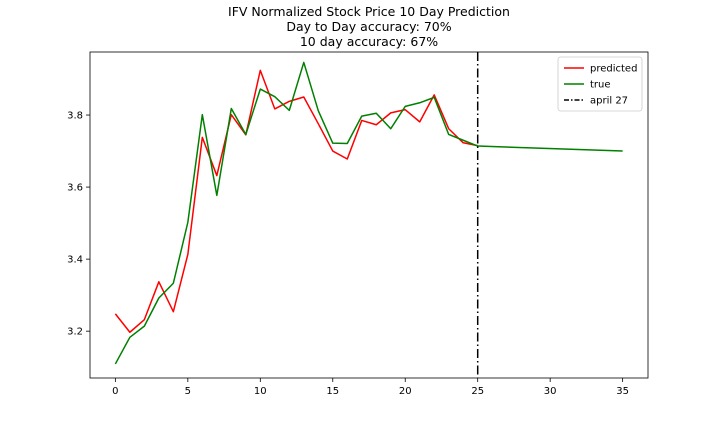 This screenshot has height=432, width=720. I want to click on x-tick-label-15: 15, so click(332, 391).